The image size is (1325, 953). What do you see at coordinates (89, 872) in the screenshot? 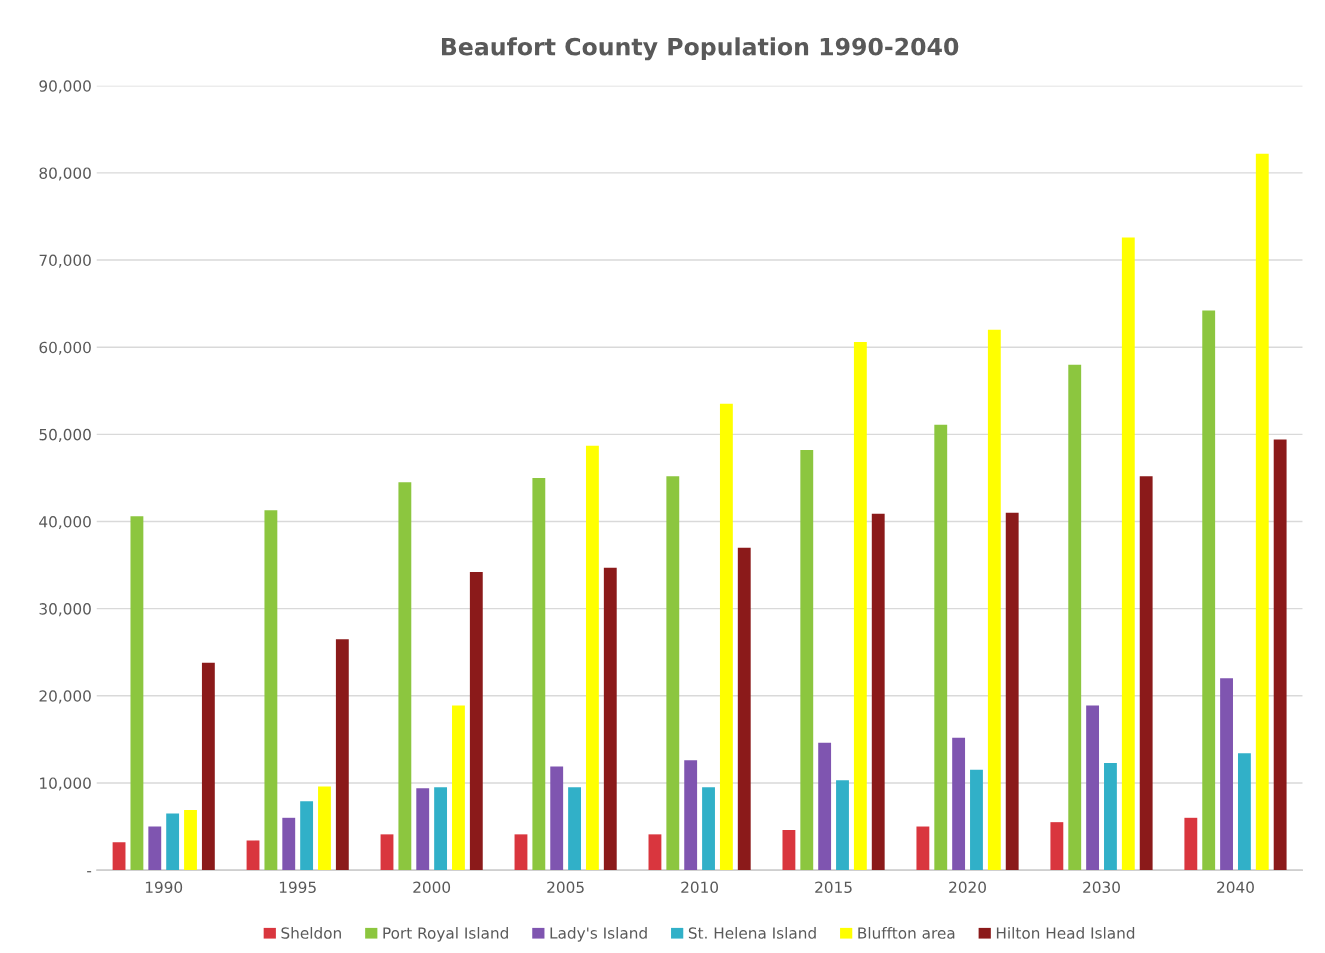
I see `y-tick-label: -` at bounding box center [89, 872].